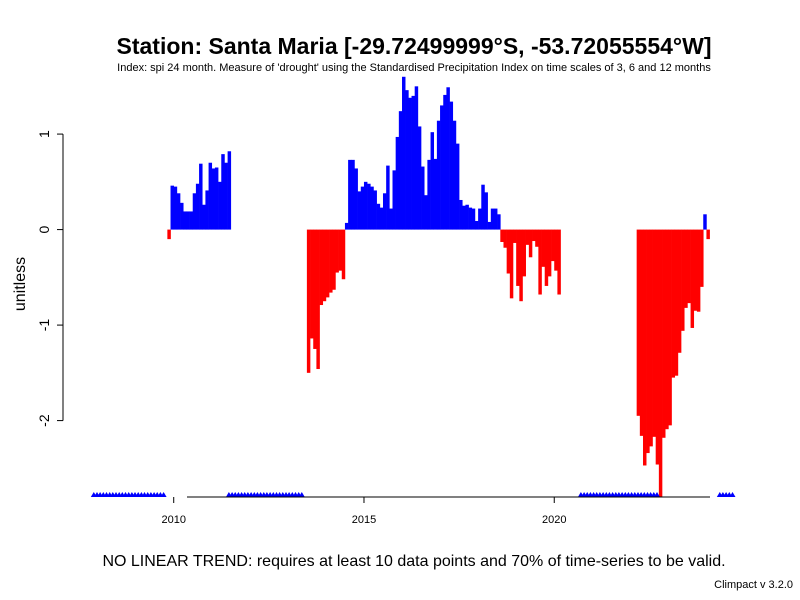 This screenshot has height=600, width=800. I want to click on x-tick-label: 2010, so click(173, 520).